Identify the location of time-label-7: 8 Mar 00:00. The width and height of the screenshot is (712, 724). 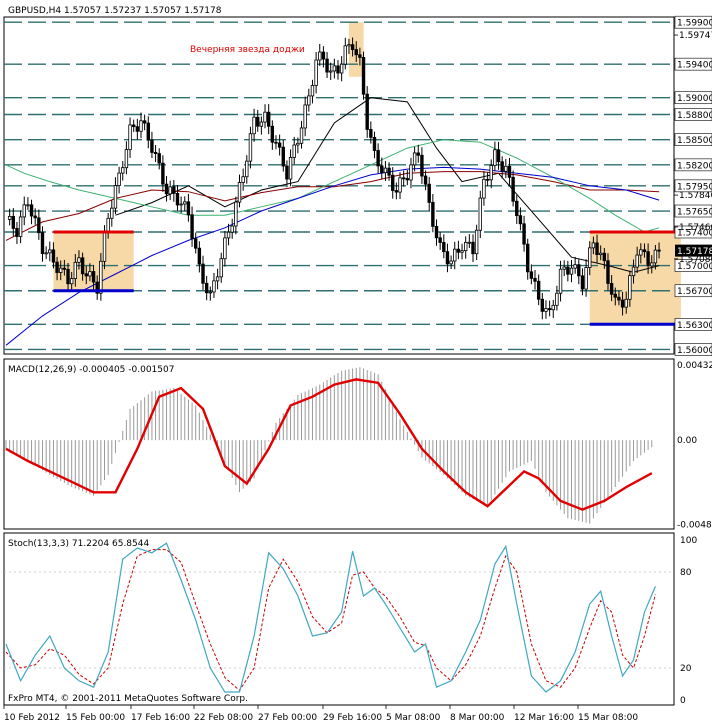
(477, 718).